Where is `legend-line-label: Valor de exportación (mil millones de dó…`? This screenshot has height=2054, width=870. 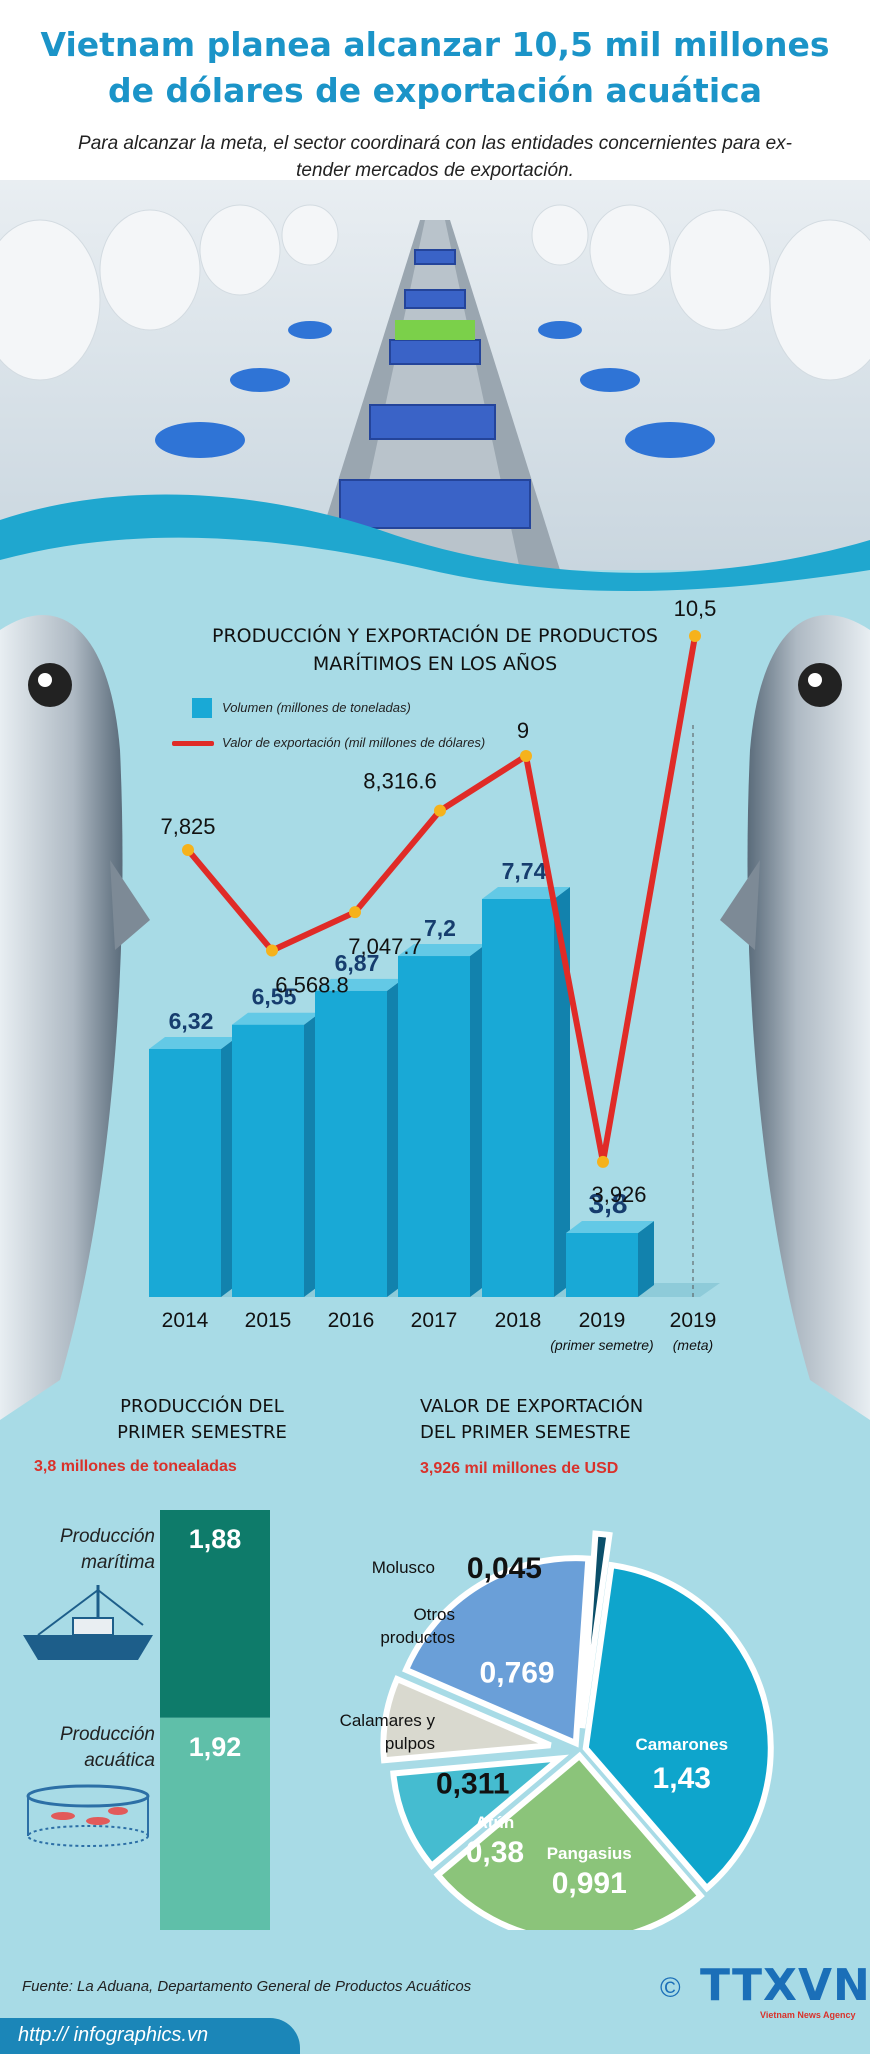 legend-line-label: Valor de exportación (mil millones de dó… is located at coordinates (354, 742).